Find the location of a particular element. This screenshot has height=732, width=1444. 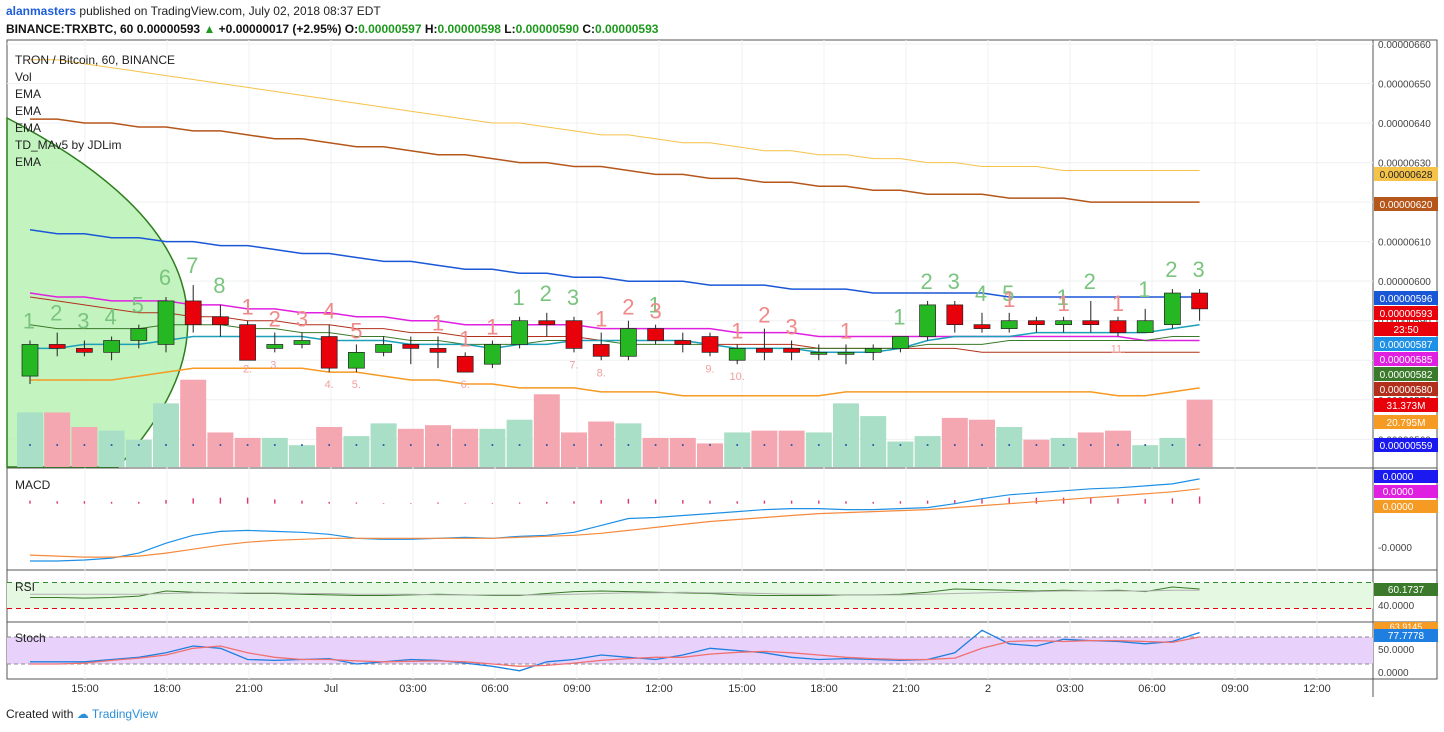

x-tick-label: 21:00 is located at coordinates (906, 689).